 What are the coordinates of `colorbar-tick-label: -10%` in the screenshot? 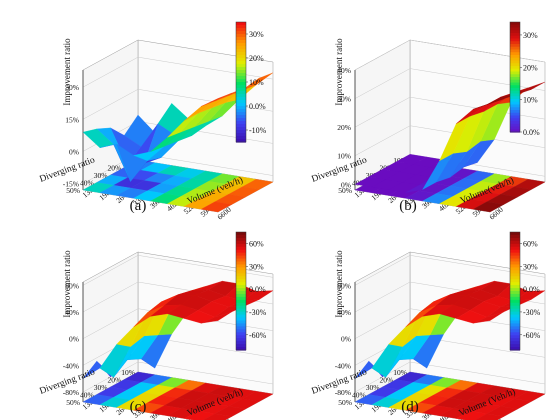 It's located at (258, 130).